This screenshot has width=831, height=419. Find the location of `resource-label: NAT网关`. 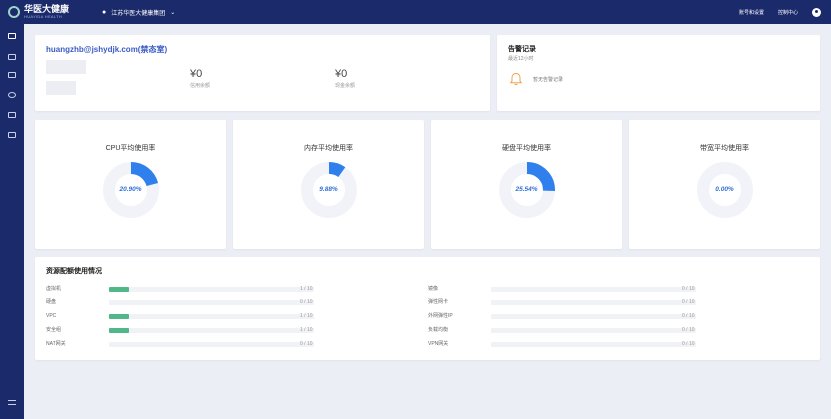

resource-label: NAT网关 is located at coordinates (56, 344).